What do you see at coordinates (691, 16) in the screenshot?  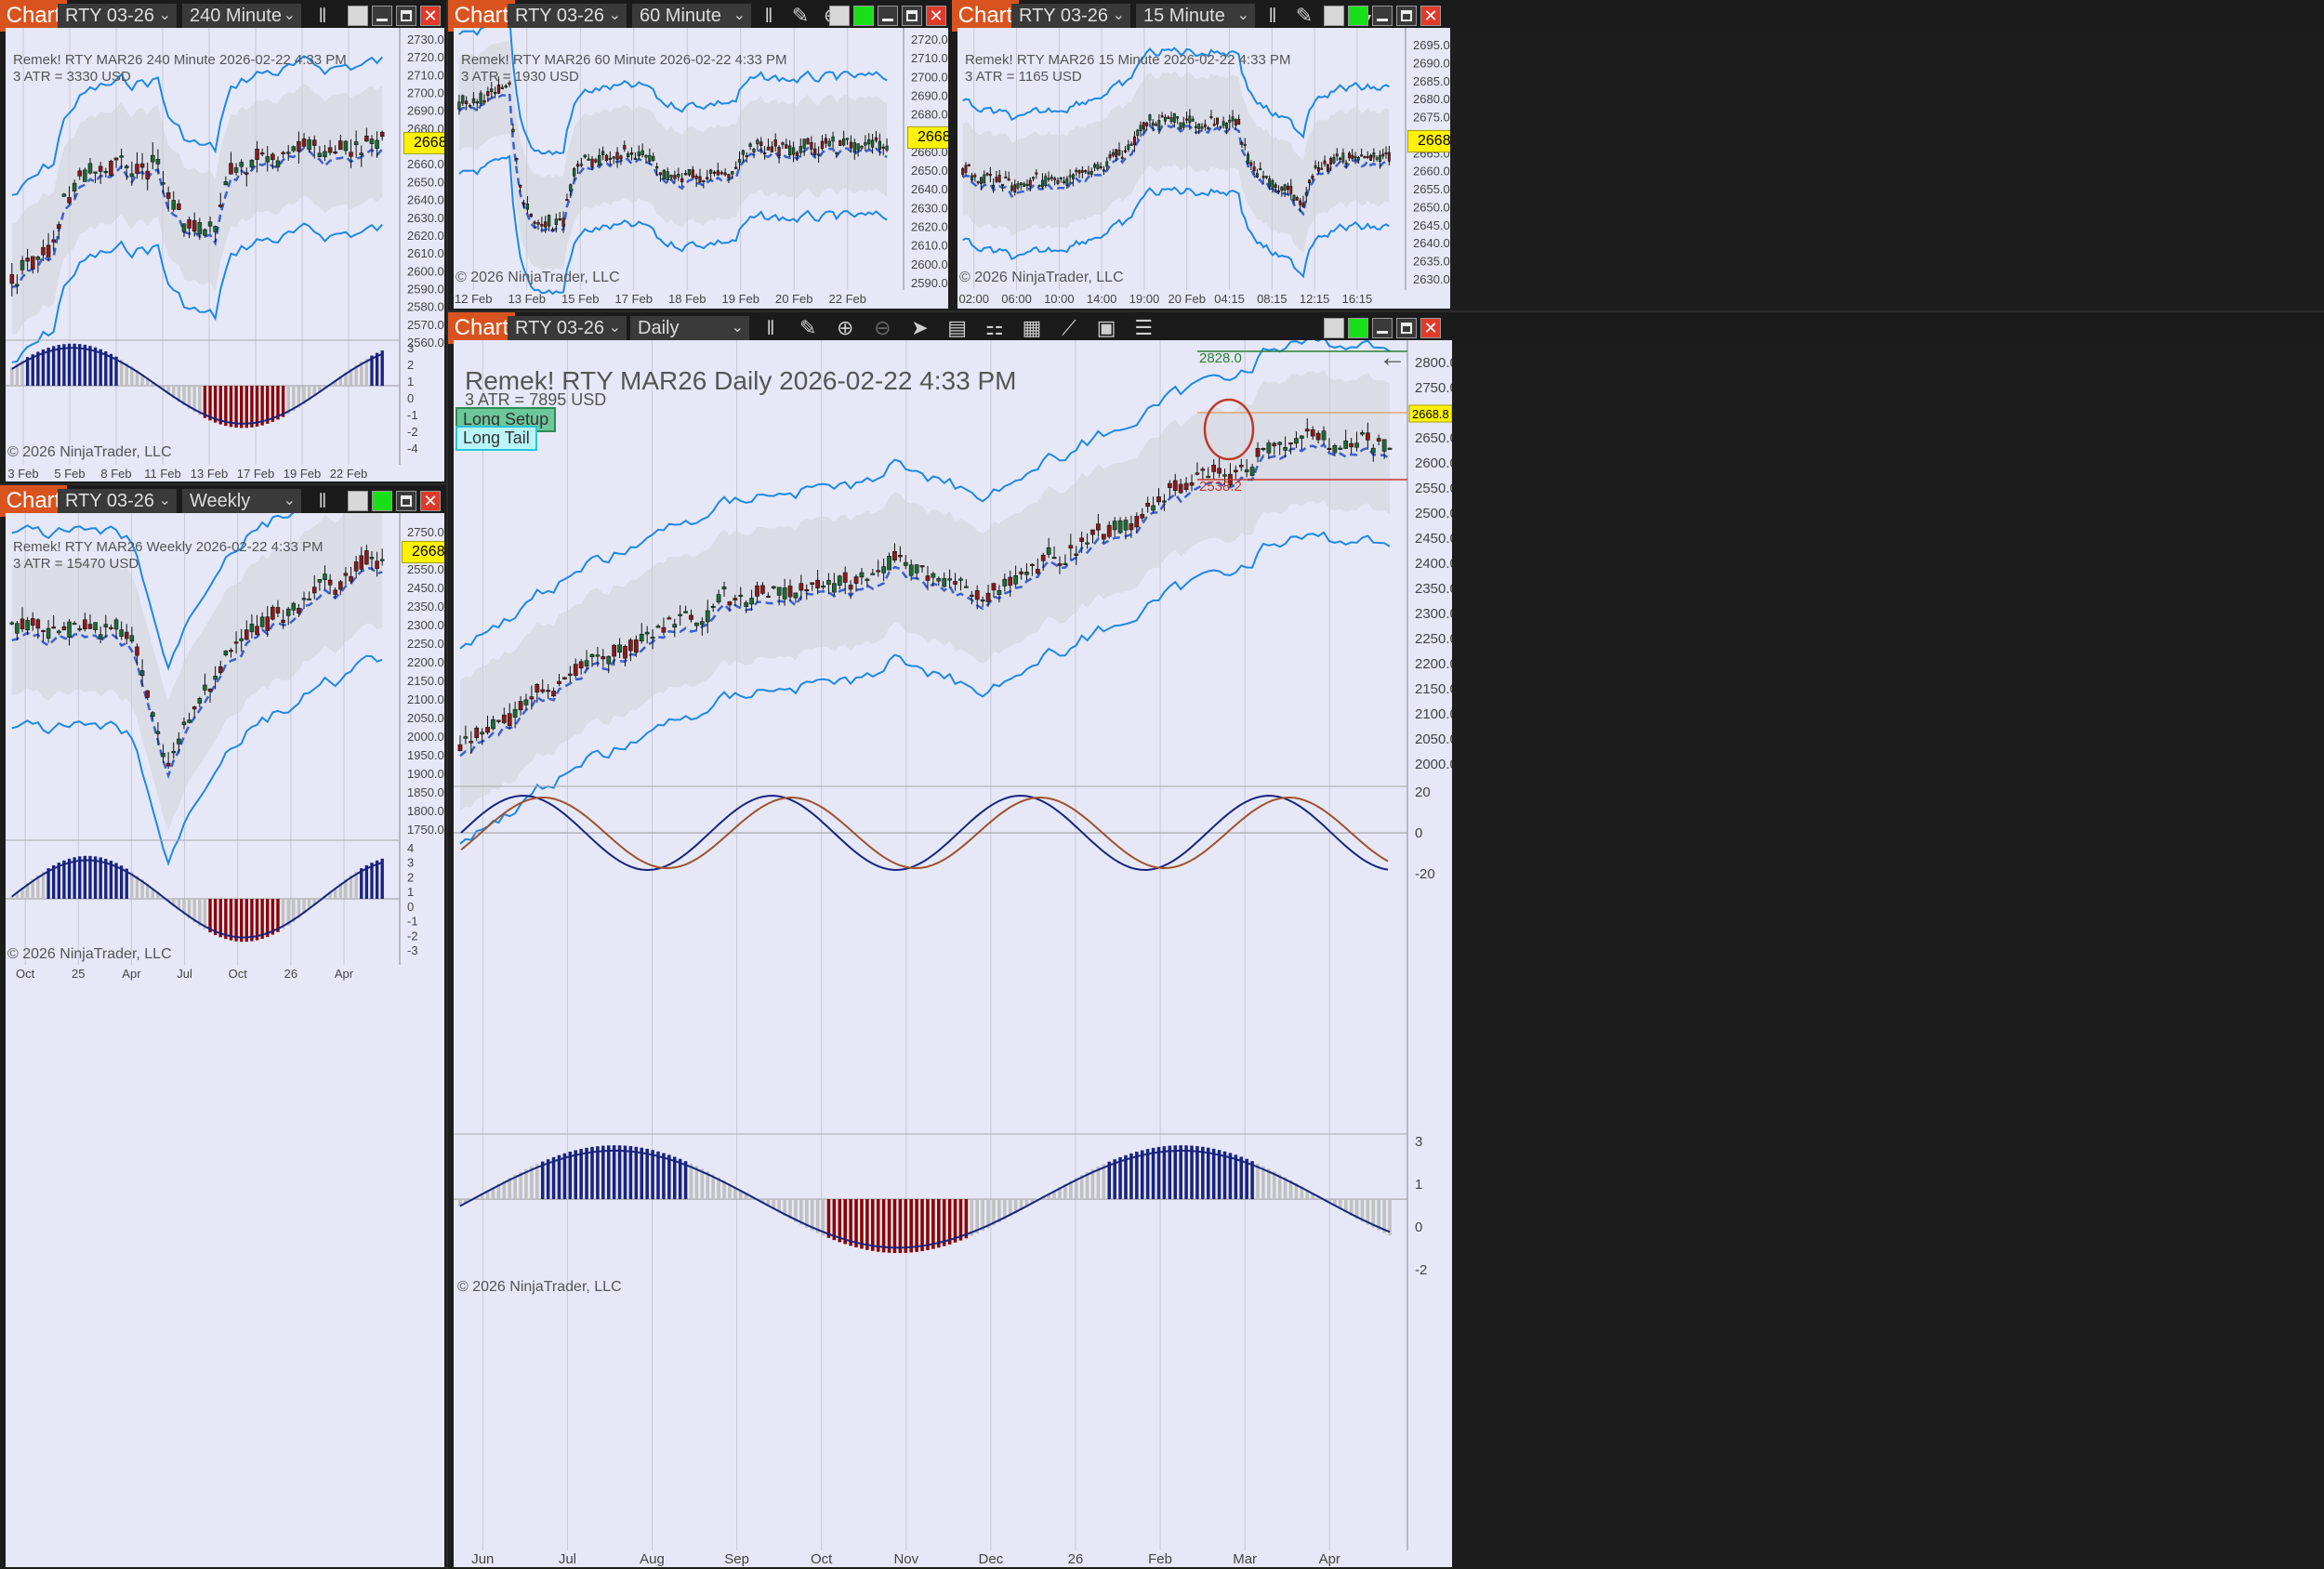 I see `interval-selector: 60 Minute ⌄` at bounding box center [691, 16].